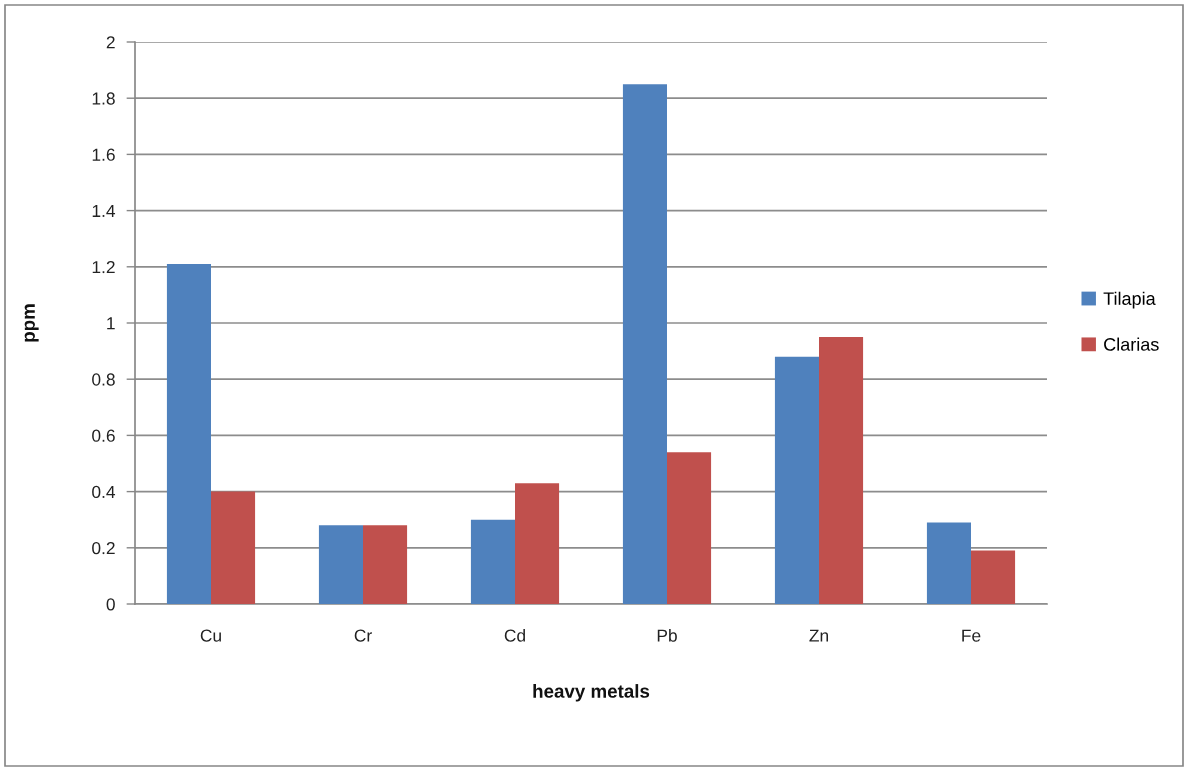  Describe the element at coordinates (103, 435) in the screenshot. I see `y-tick-label: 0.6` at that location.